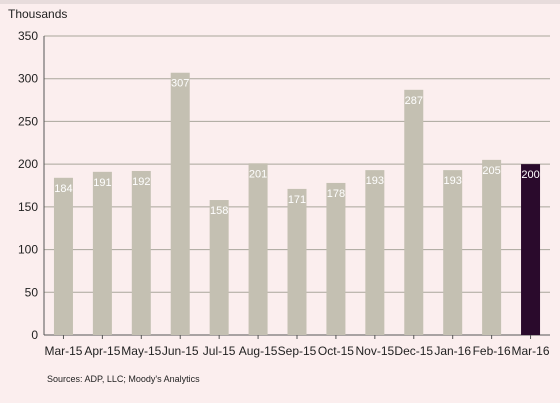  I want to click on y-tick-label: 200, so click(28, 164).